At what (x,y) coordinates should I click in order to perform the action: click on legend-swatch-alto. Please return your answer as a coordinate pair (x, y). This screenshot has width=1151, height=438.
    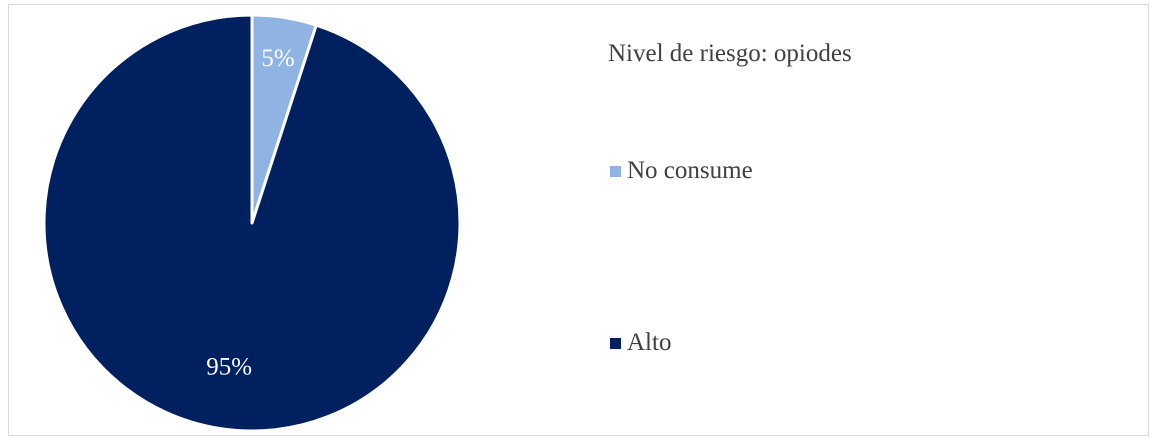
    Looking at the image, I should click on (615, 343).